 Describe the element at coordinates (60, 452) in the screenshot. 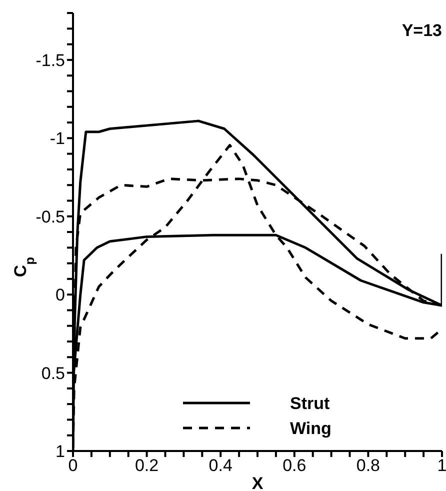

I see `y-tick-label: 1` at that location.